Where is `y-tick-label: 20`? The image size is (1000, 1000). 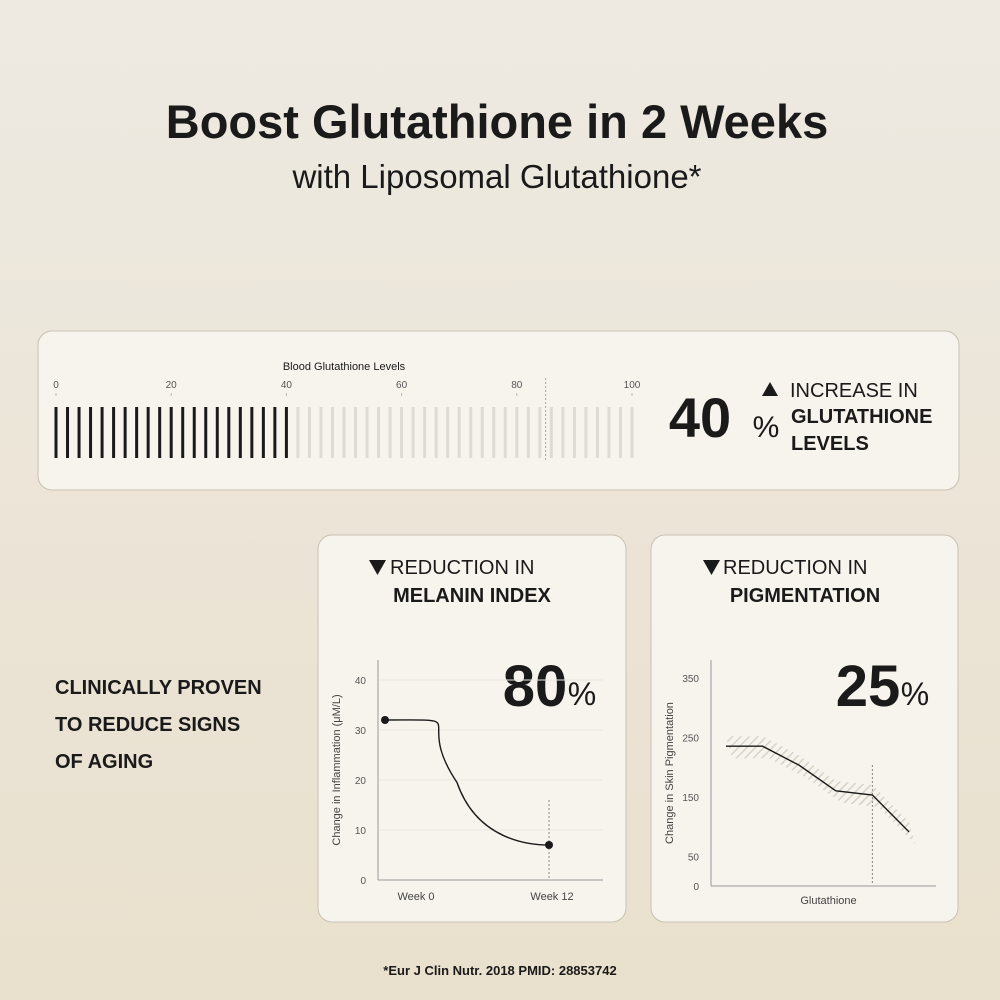
y-tick-label: 20 is located at coordinates (361, 781).